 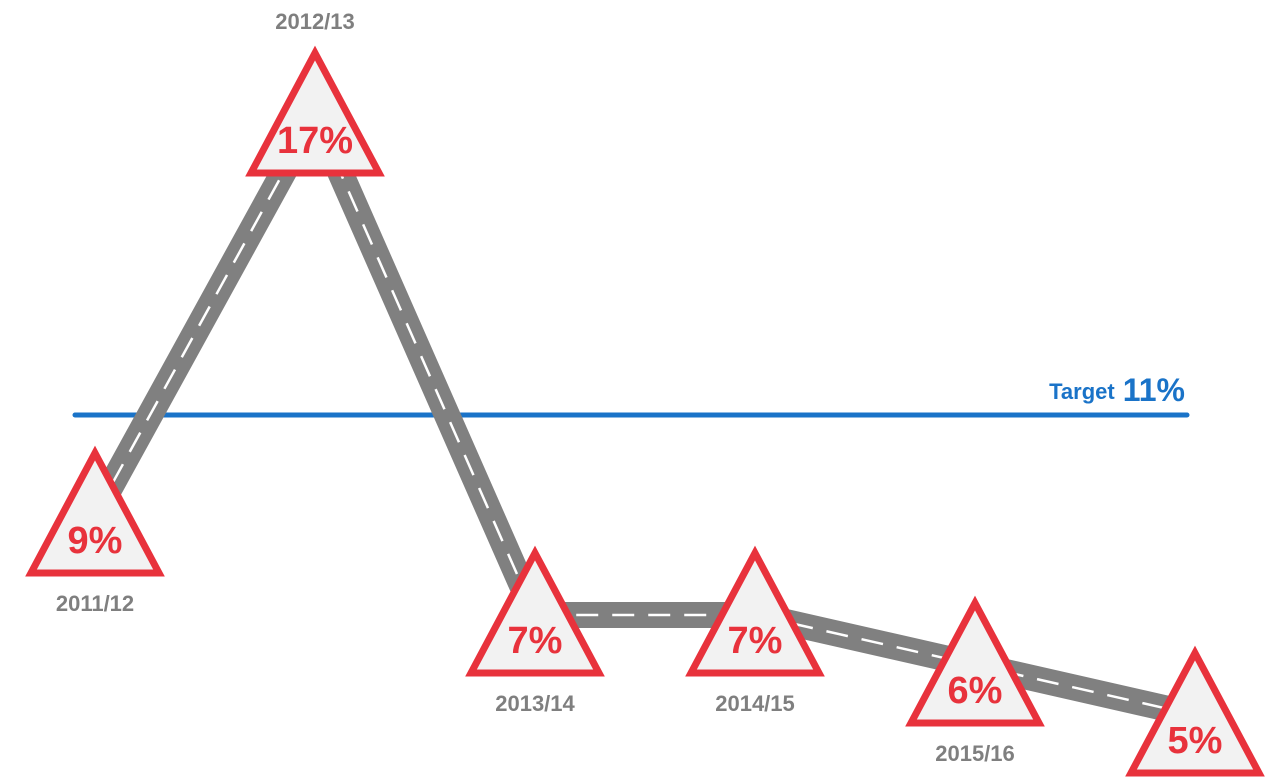 What do you see at coordinates (95, 541) in the screenshot?
I see `value-label: 9%` at bounding box center [95, 541].